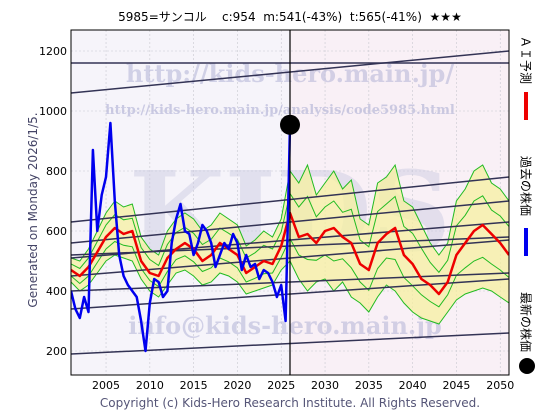 This screenshot has width=560, height=420. I want to click on y-tick-label: 200, so click(56, 351).